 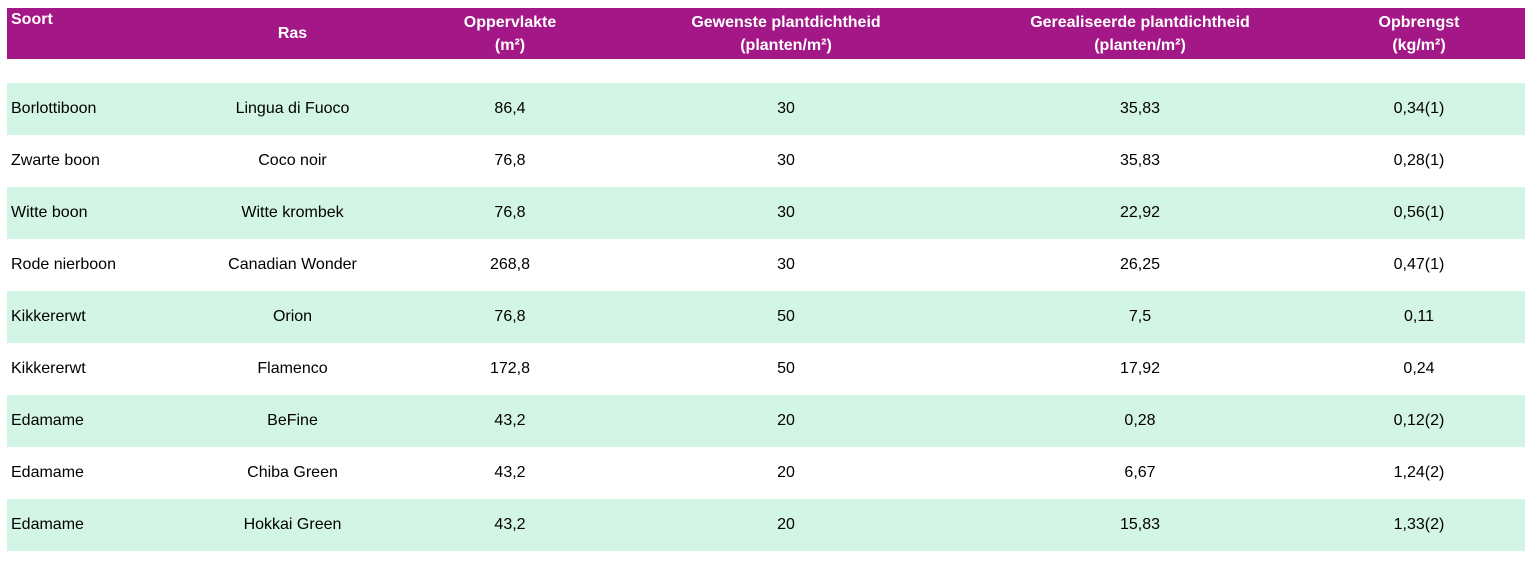 What do you see at coordinates (292, 472) in the screenshot?
I see `cell-ras: Chiba Green` at bounding box center [292, 472].